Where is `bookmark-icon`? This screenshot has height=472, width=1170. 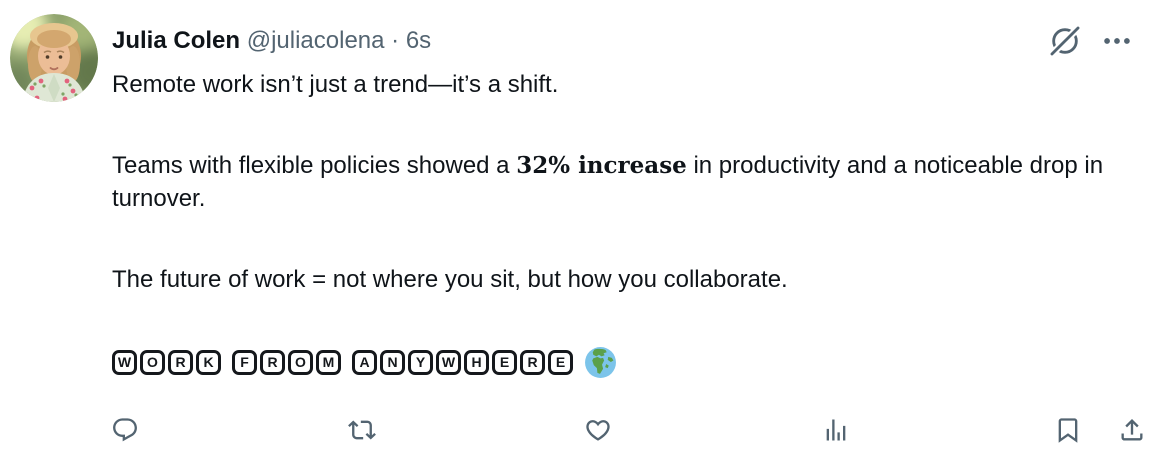
bookmark-icon is located at coordinates (1068, 430).